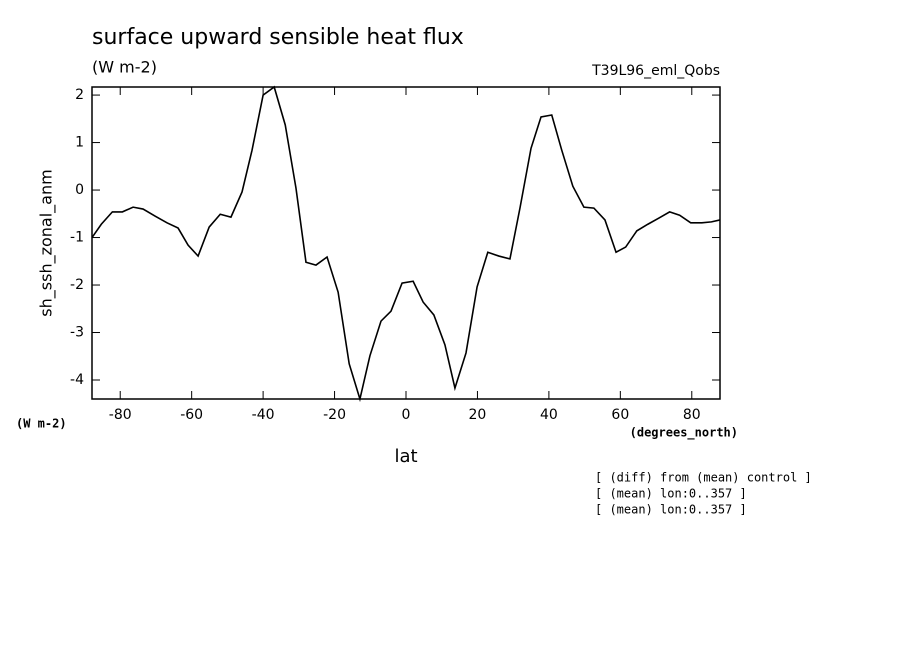 The image size is (904, 654). Describe the element at coordinates (405, 456) in the screenshot. I see `x-axis-label: lat` at that location.